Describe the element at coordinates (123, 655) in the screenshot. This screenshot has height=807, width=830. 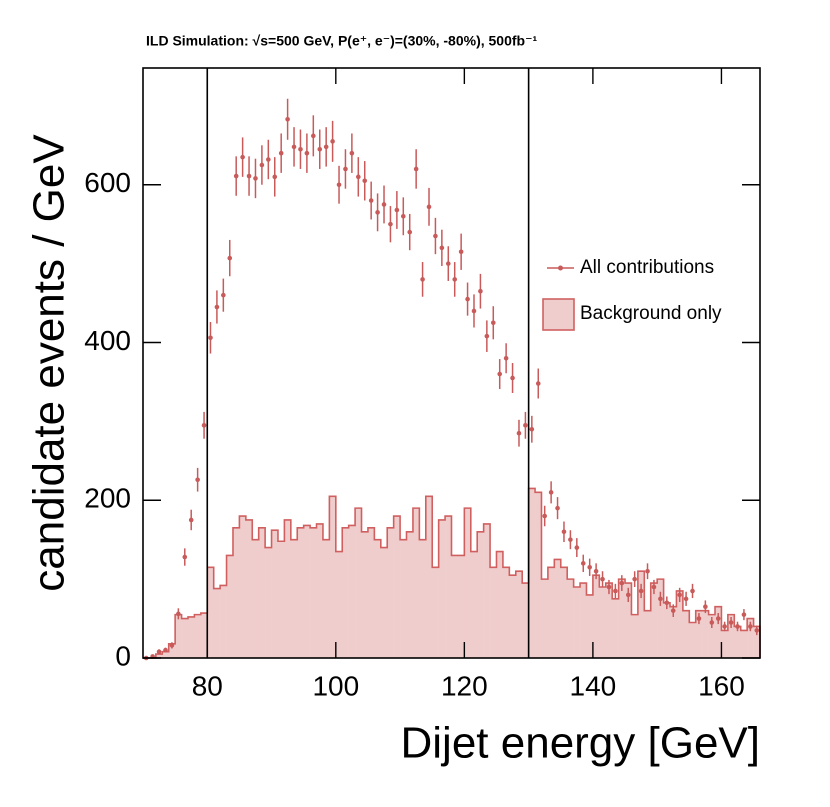
I see `y-tick-label: 0` at that location.